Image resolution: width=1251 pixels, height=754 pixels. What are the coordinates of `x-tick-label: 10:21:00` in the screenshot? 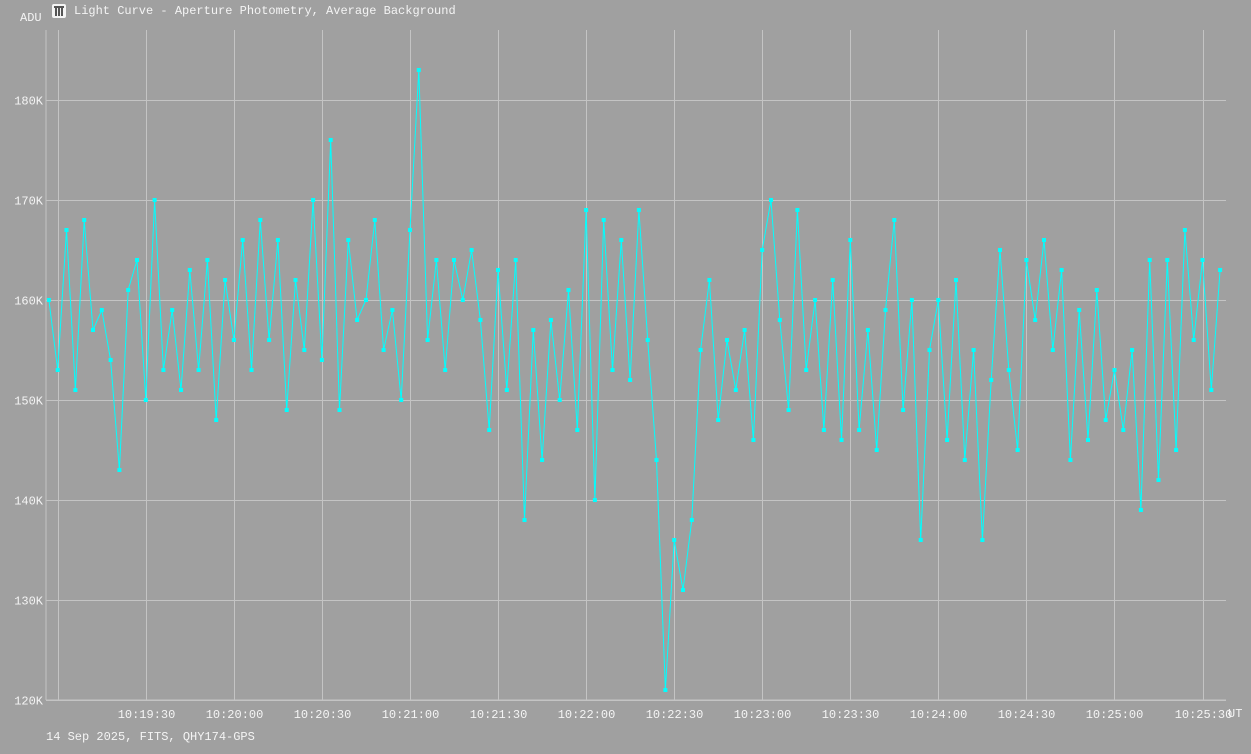 It's located at (411, 715).